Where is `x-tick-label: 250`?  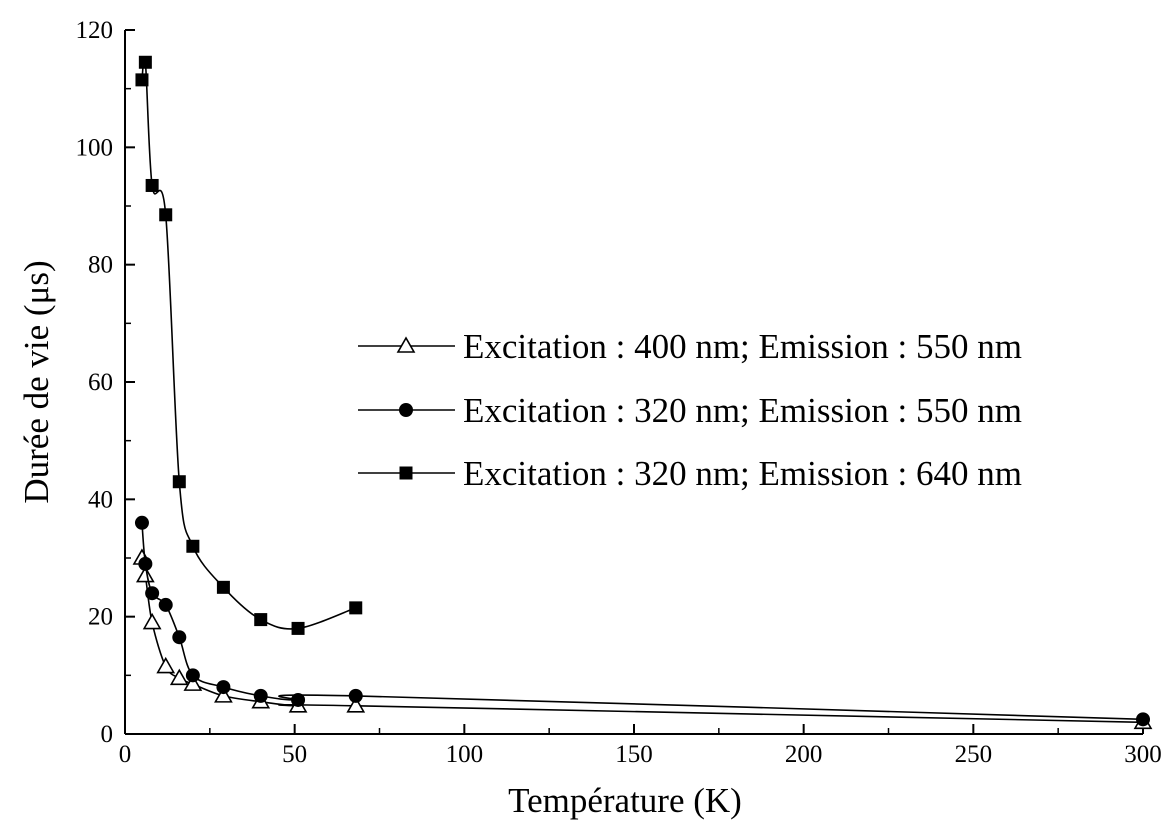 x-tick-label: 250 is located at coordinates (974, 754).